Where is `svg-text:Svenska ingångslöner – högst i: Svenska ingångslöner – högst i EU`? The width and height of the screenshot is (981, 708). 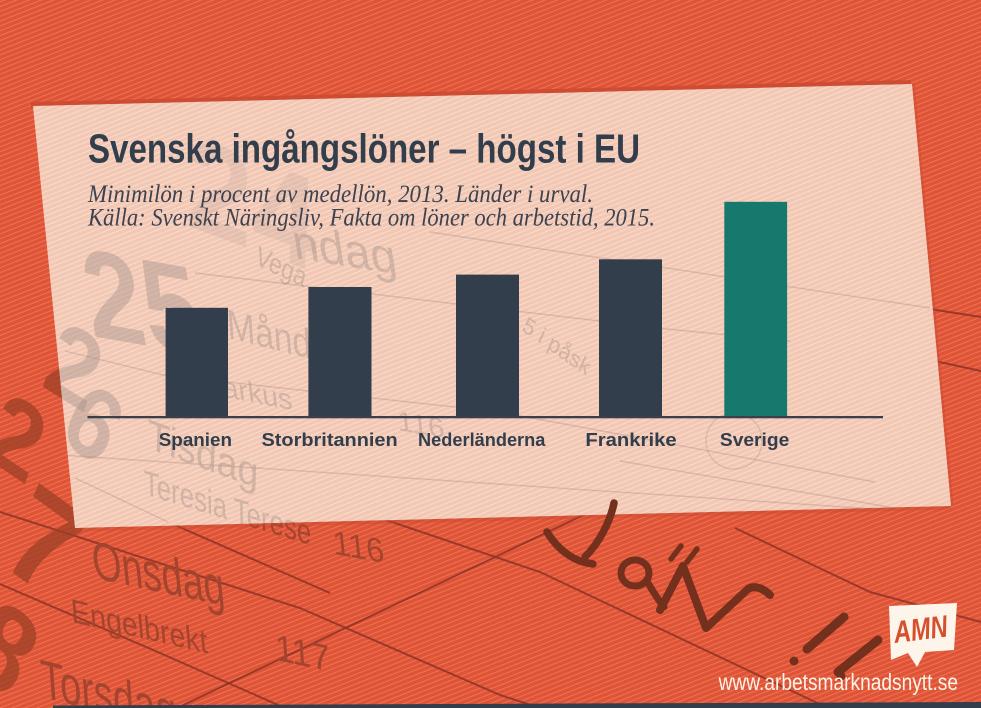 svg-text:Svenska ingångslöner – högst i: Svenska ingångslöner – högst i EU is located at coordinates (364, 149).